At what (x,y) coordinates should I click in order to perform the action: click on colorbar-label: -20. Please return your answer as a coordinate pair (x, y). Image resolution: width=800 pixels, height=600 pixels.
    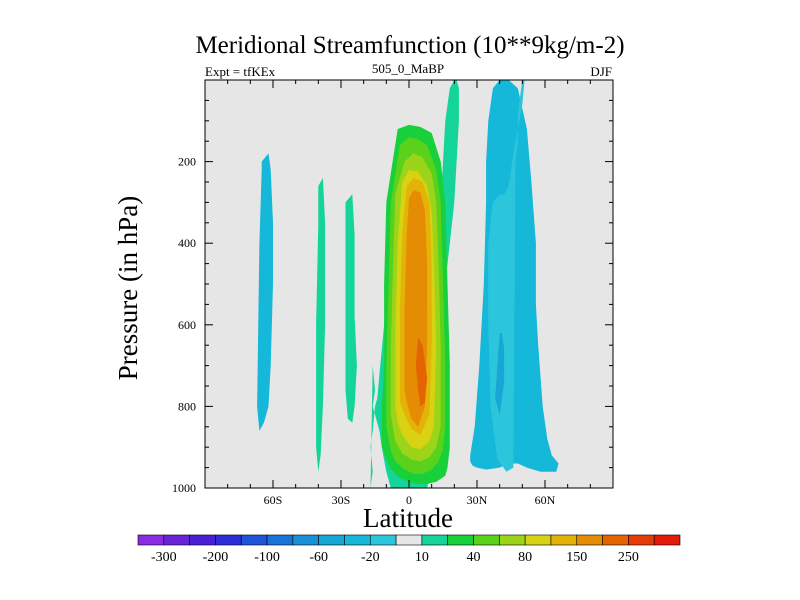
    Looking at the image, I should click on (370, 557).